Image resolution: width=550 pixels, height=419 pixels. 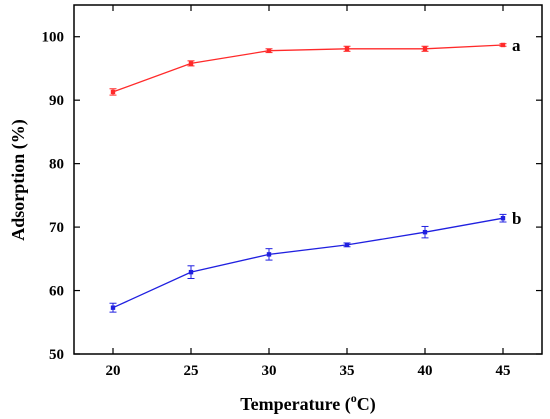 What do you see at coordinates (516, 45) in the screenshot?
I see `series-label: a` at bounding box center [516, 45].